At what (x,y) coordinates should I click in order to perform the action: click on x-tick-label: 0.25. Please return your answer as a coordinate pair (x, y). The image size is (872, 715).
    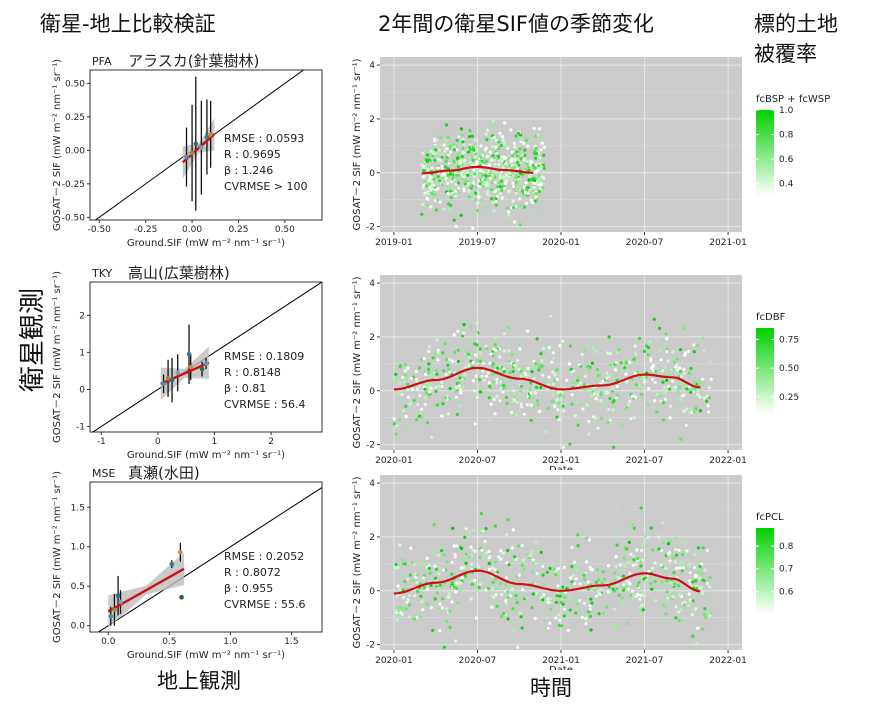
    Looking at the image, I should click on (238, 230).